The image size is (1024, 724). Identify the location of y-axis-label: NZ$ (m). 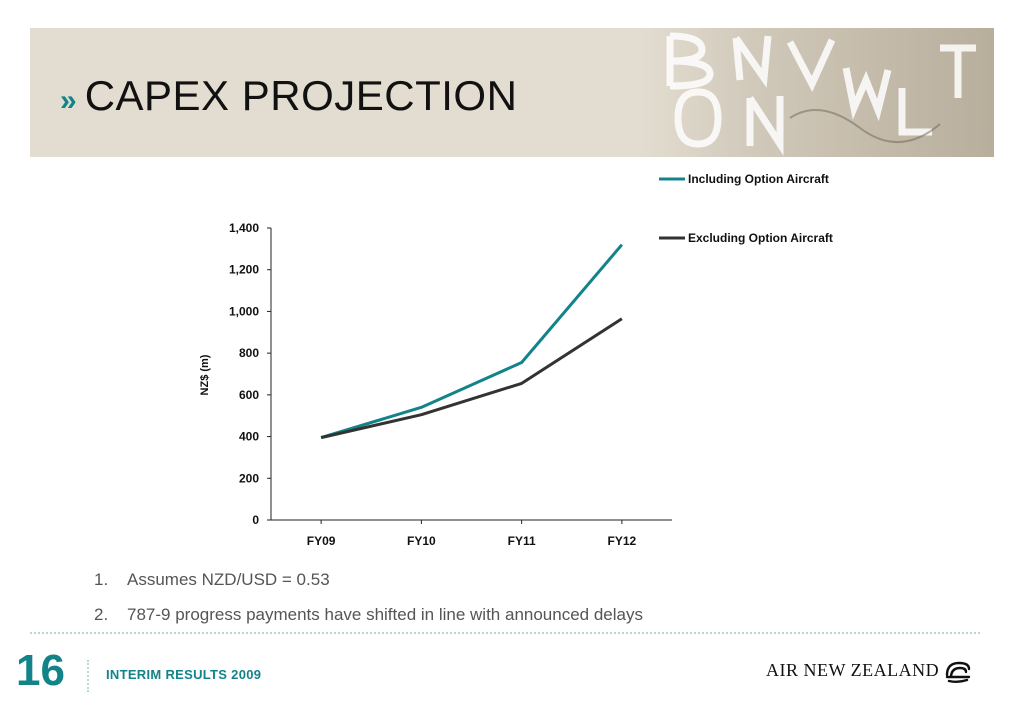
(205, 374).